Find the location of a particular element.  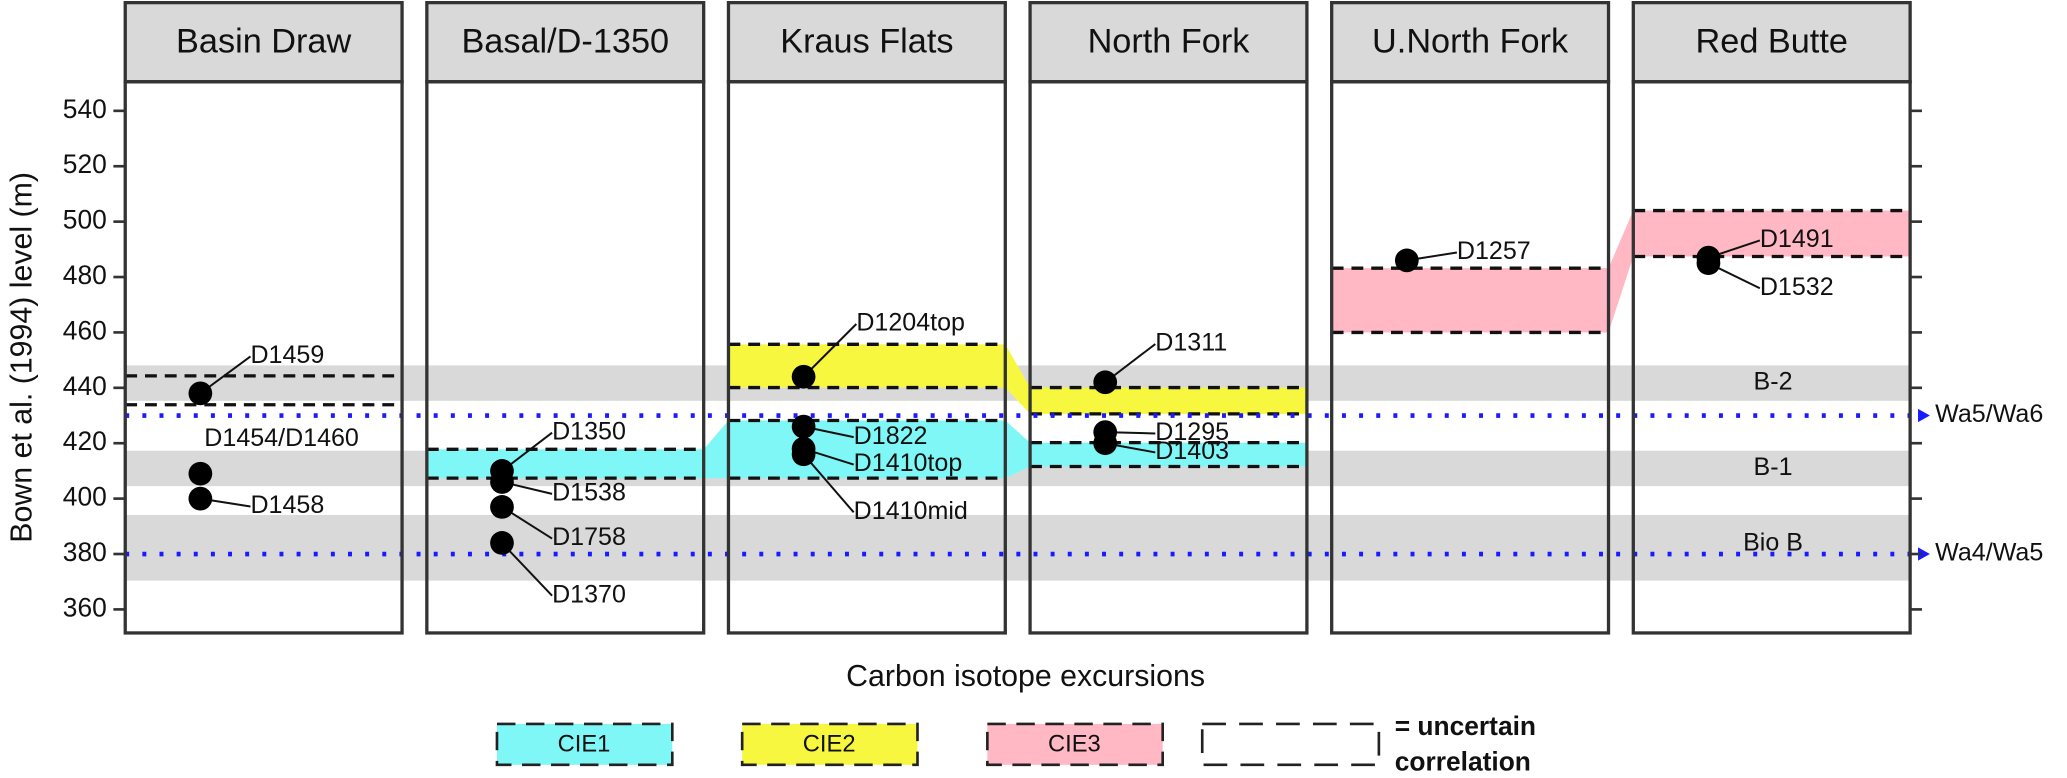

sample-label: D1410mid is located at coordinates (911, 511).